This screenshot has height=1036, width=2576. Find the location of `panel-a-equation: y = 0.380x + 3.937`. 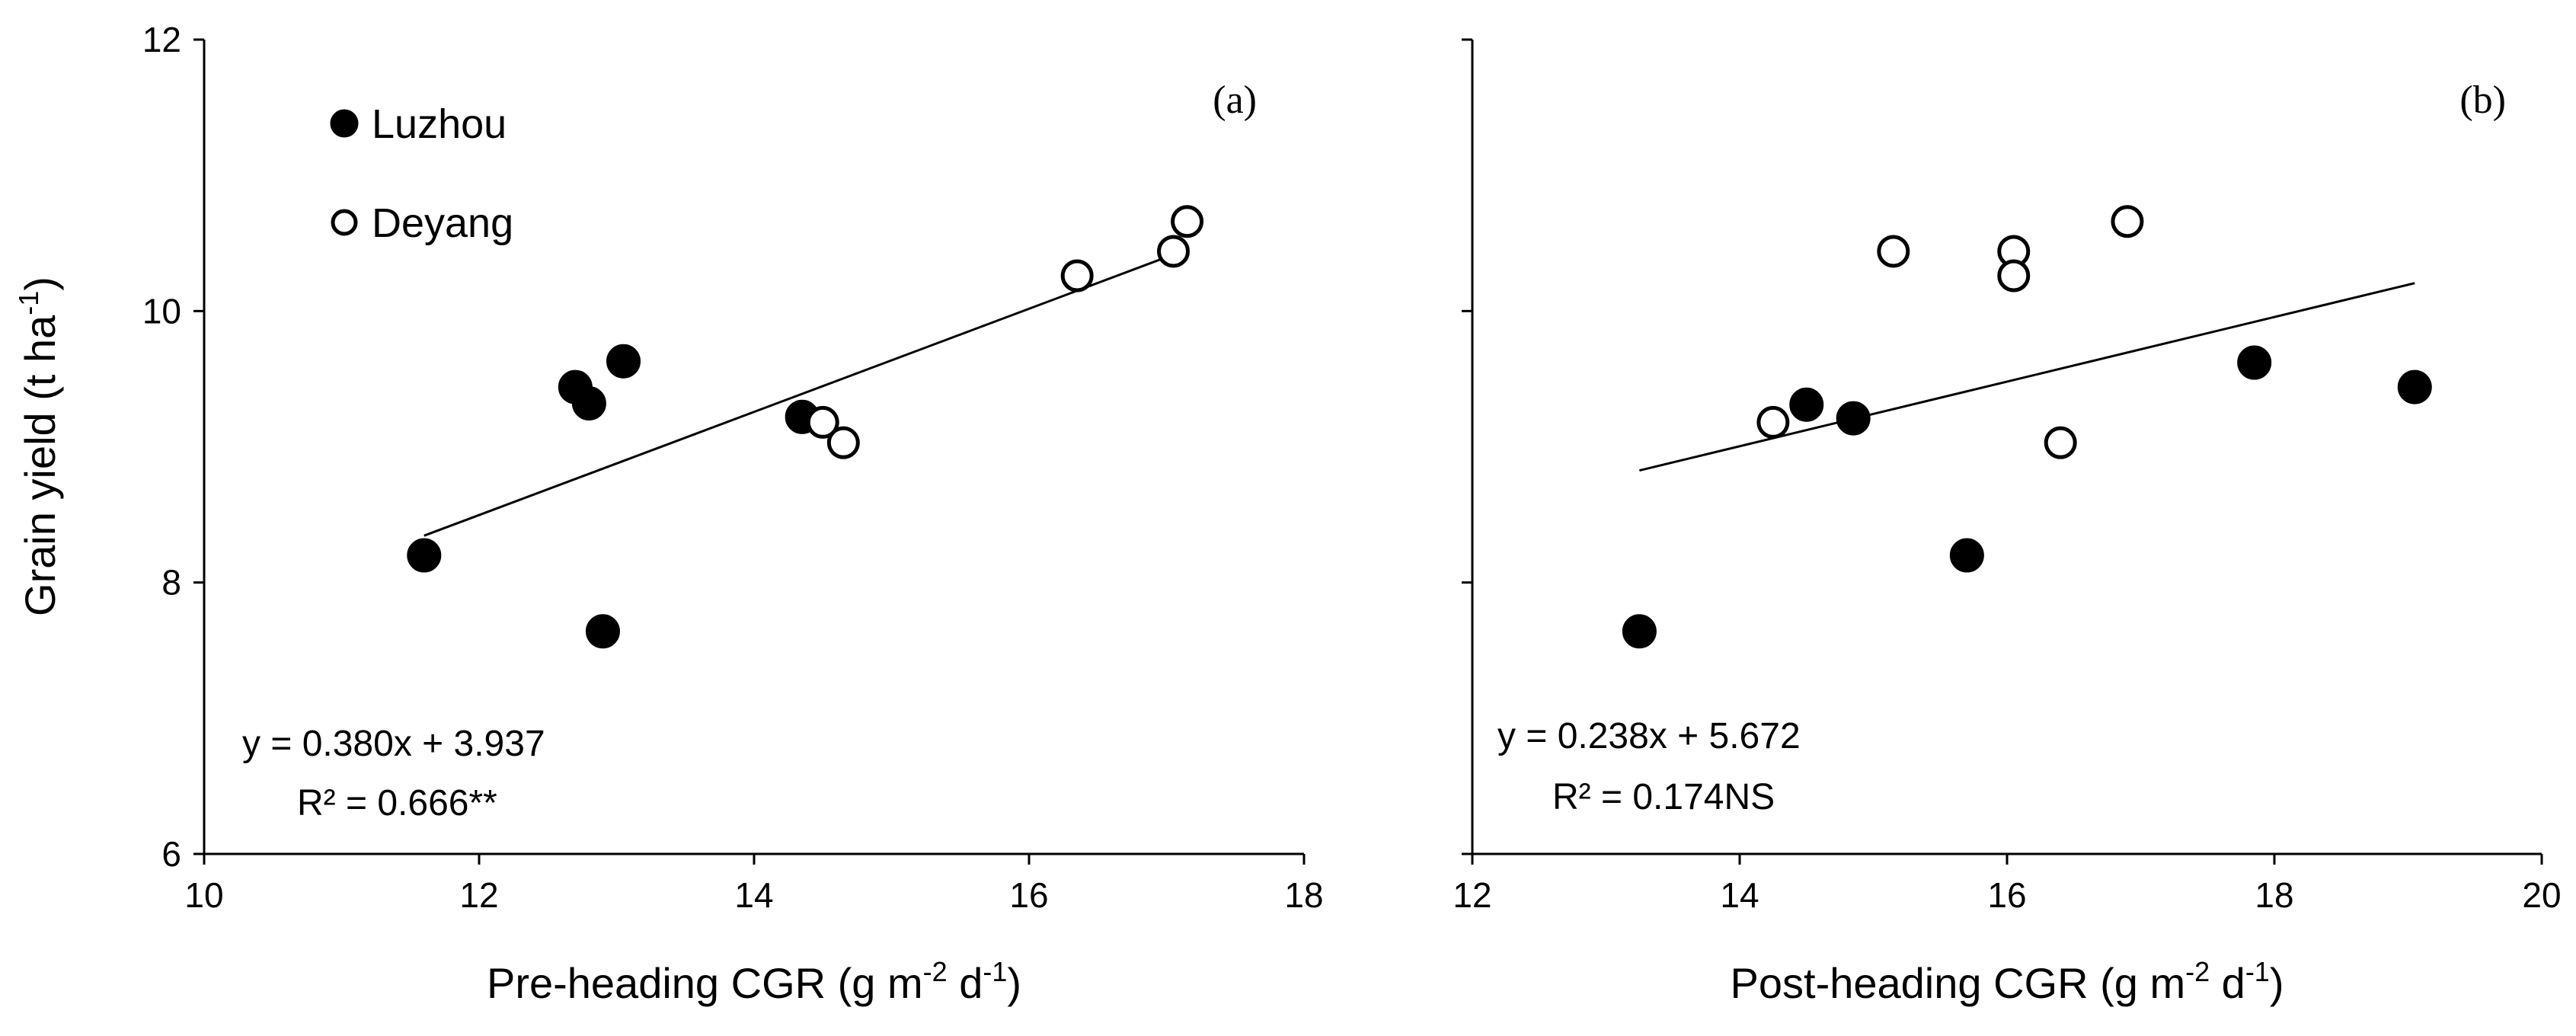

panel-a-equation: y = 0.380x + 3.937 is located at coordinates (394, 744).